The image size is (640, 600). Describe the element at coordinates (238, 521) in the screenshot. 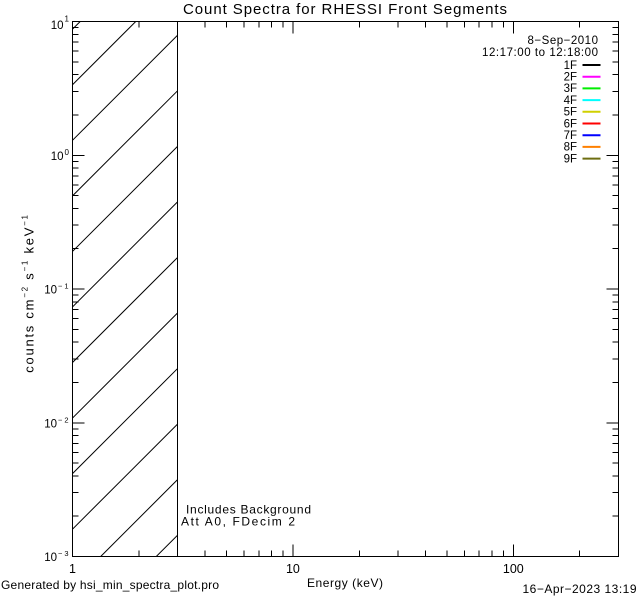

I see `svg-text: Att A0, FDecim 2` at that location.